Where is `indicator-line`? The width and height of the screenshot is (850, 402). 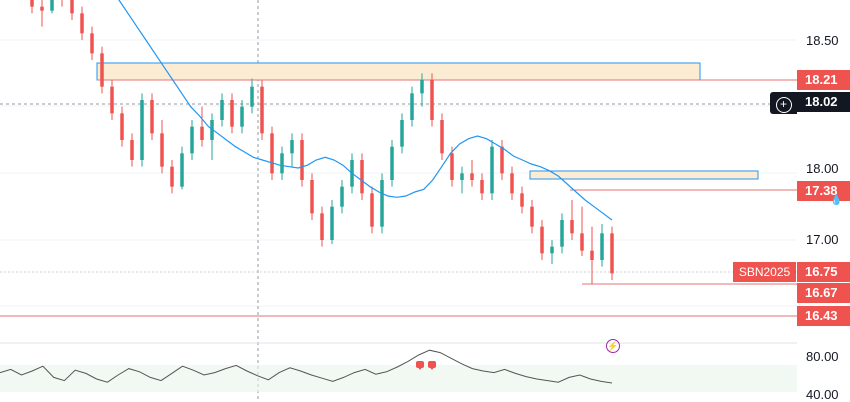 indicator-line is located at coordinates (306, 366).